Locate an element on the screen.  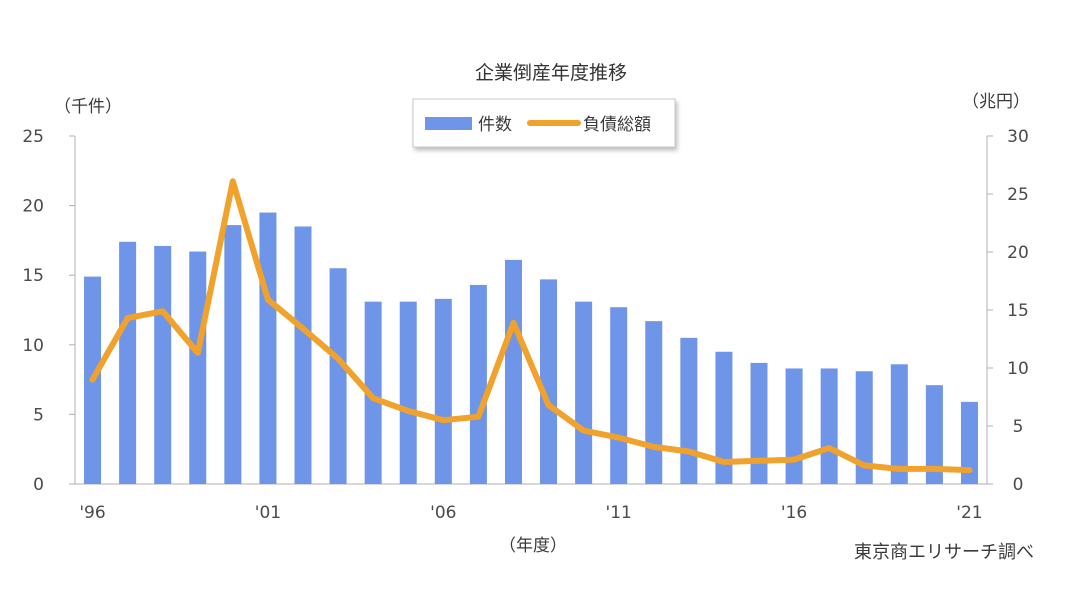
y-left-unit-label: （千件） is located at coordinates (88, 107).